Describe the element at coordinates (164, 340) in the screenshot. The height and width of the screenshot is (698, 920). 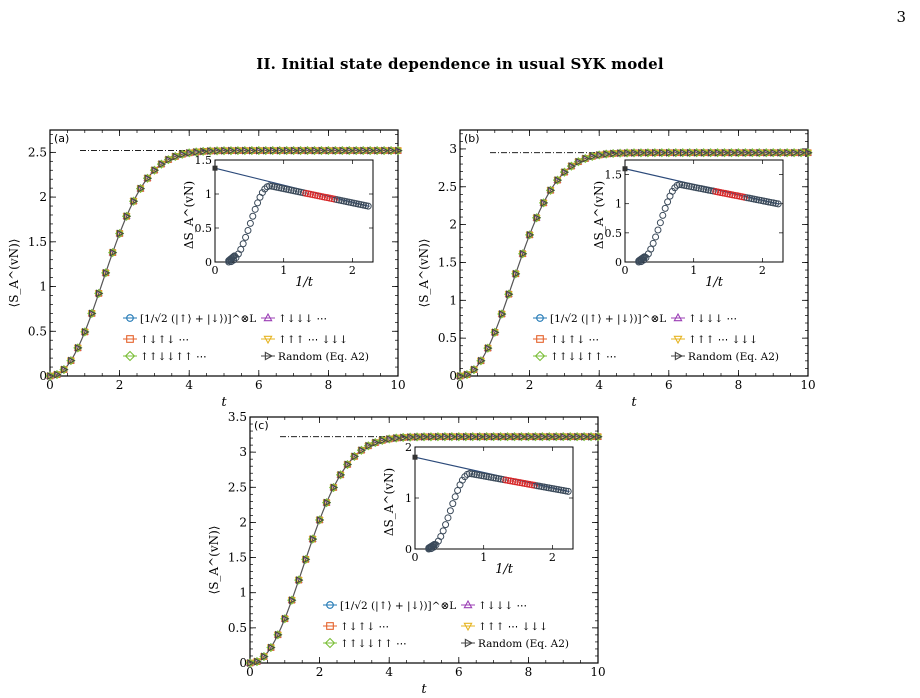
I see `legend-label: ↑↓↑↓ ⋯` at that location.